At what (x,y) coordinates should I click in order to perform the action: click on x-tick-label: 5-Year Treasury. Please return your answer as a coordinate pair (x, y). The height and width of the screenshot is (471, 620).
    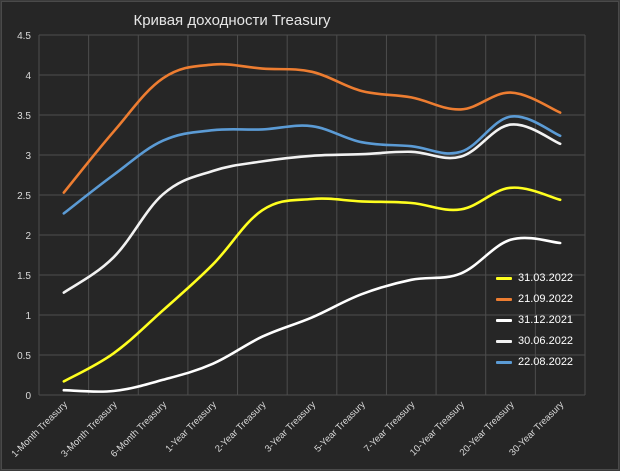
    Looking at the image, I should click on (339, 426).